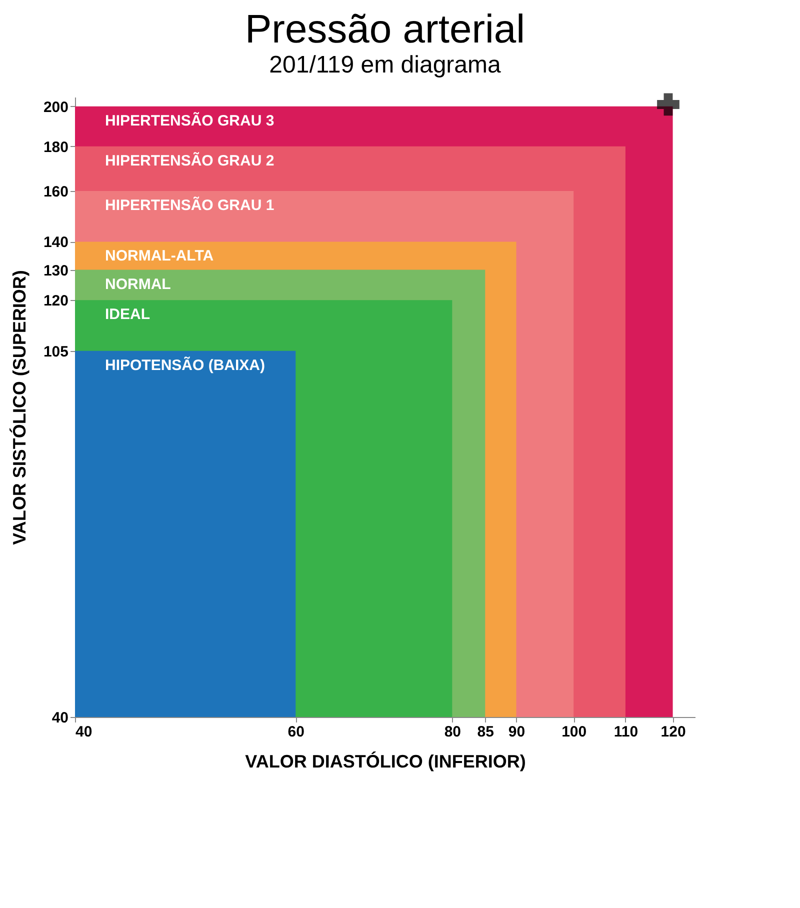 This screenshot has width=800, height=908. What do you see at coordinates (517, 732) in the screenshot?
I see `x-tick-label: 90` at bounding box center [517, 732].